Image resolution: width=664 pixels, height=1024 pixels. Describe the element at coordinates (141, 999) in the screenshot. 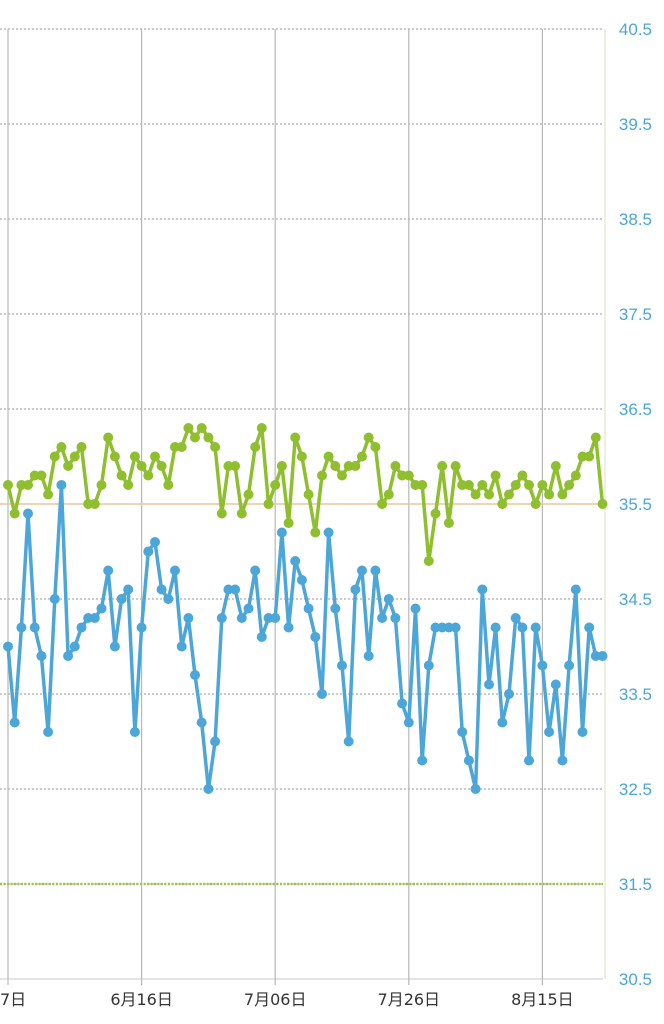

I see `x-tick-label: 6月16日` at that location.